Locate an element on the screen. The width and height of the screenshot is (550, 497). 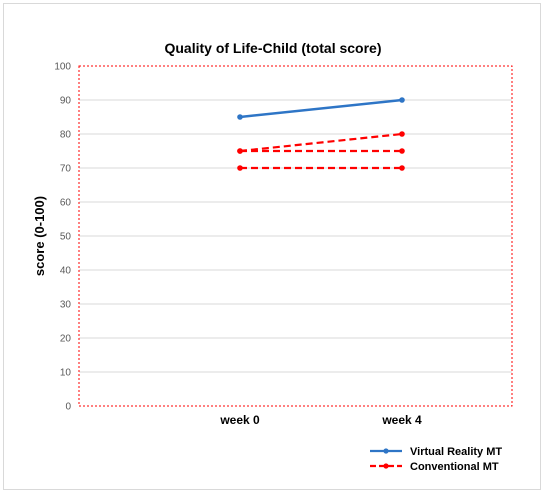
y-tick-label: 100 is located at coordinates (62, 67).